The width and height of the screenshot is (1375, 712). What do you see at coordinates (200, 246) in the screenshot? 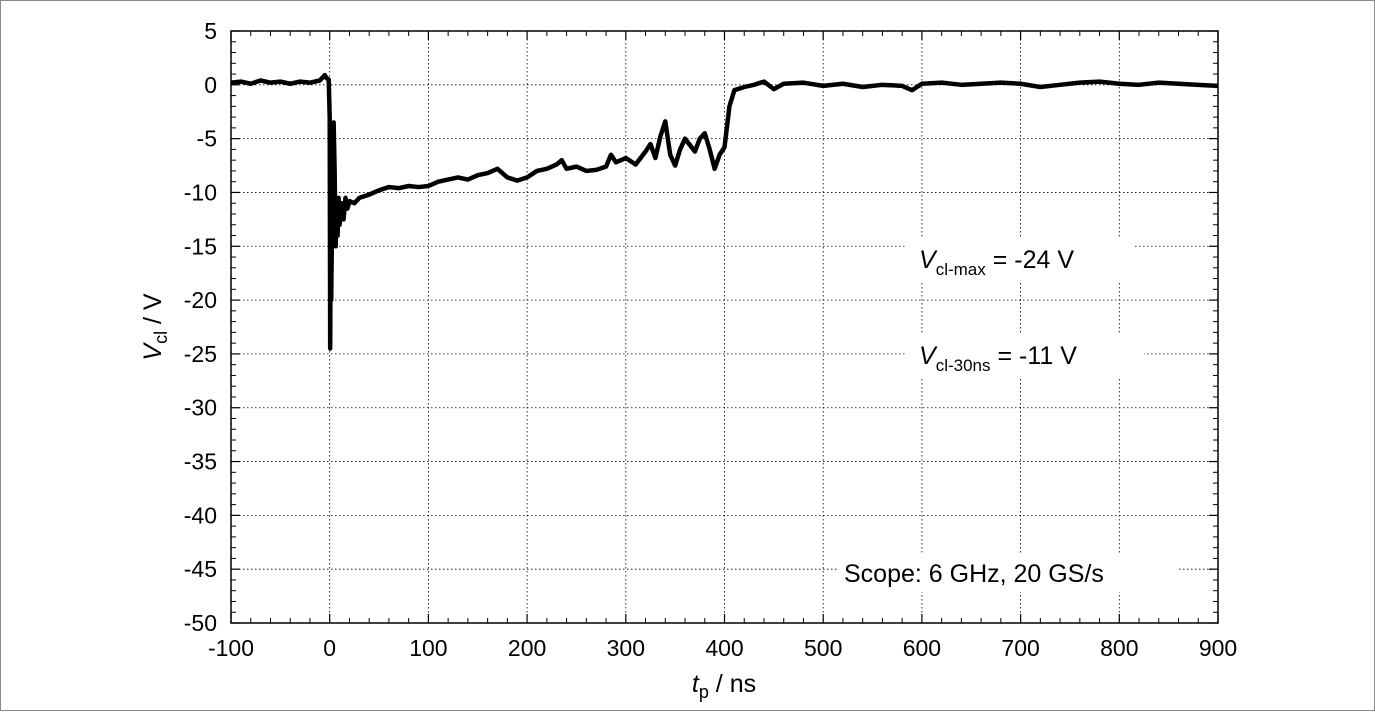
I see `y-tick-label: -15` at bounding box center [200, 246].